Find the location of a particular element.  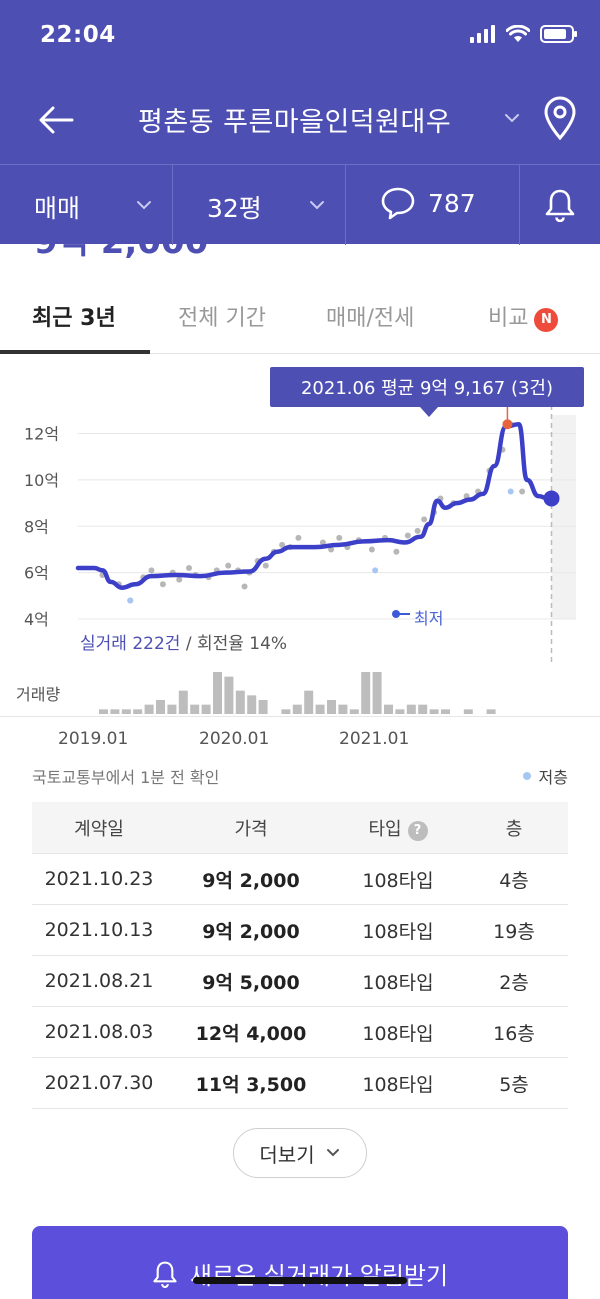

more-button-label: 더보기 is located at coordinates (287, 1154).